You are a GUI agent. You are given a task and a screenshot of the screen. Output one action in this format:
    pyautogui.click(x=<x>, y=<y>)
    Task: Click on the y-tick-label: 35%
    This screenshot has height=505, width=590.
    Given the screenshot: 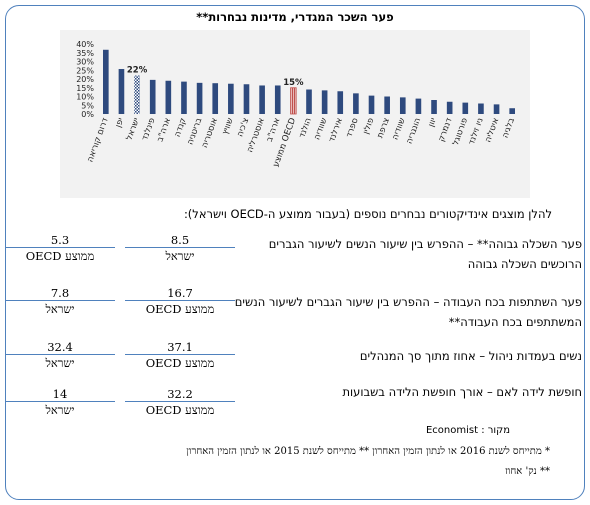 What is the action you would take?
    pyautogui.click(x=85, y=53)
    